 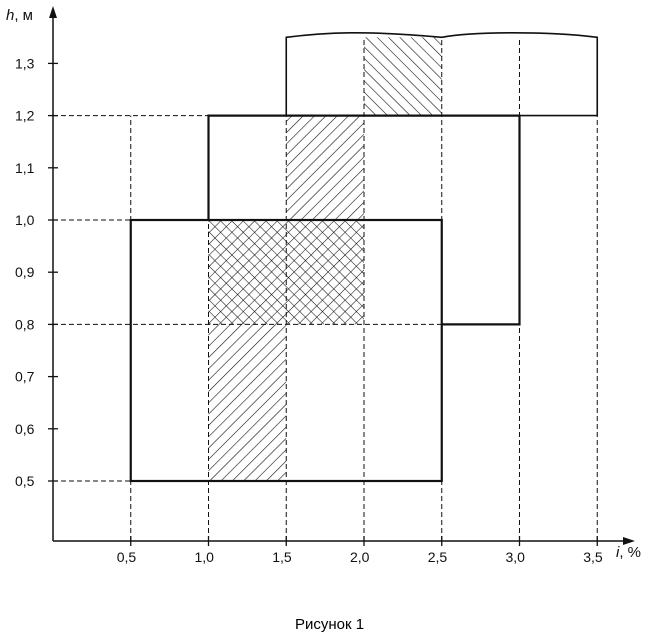 What do you see at coordinates (282, 557) in the screenshot?
I see `x-tick-label-2: 1,5` at bounding box center [282, 557].